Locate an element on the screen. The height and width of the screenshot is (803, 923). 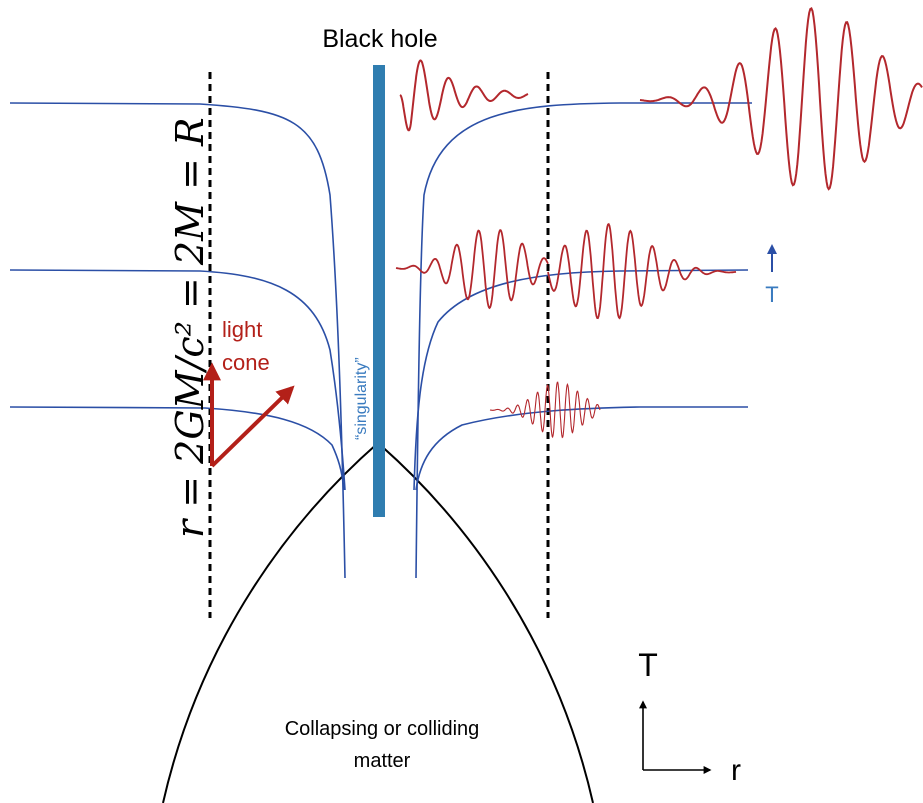
wave-top-outer is located at coordinates (781, 98).